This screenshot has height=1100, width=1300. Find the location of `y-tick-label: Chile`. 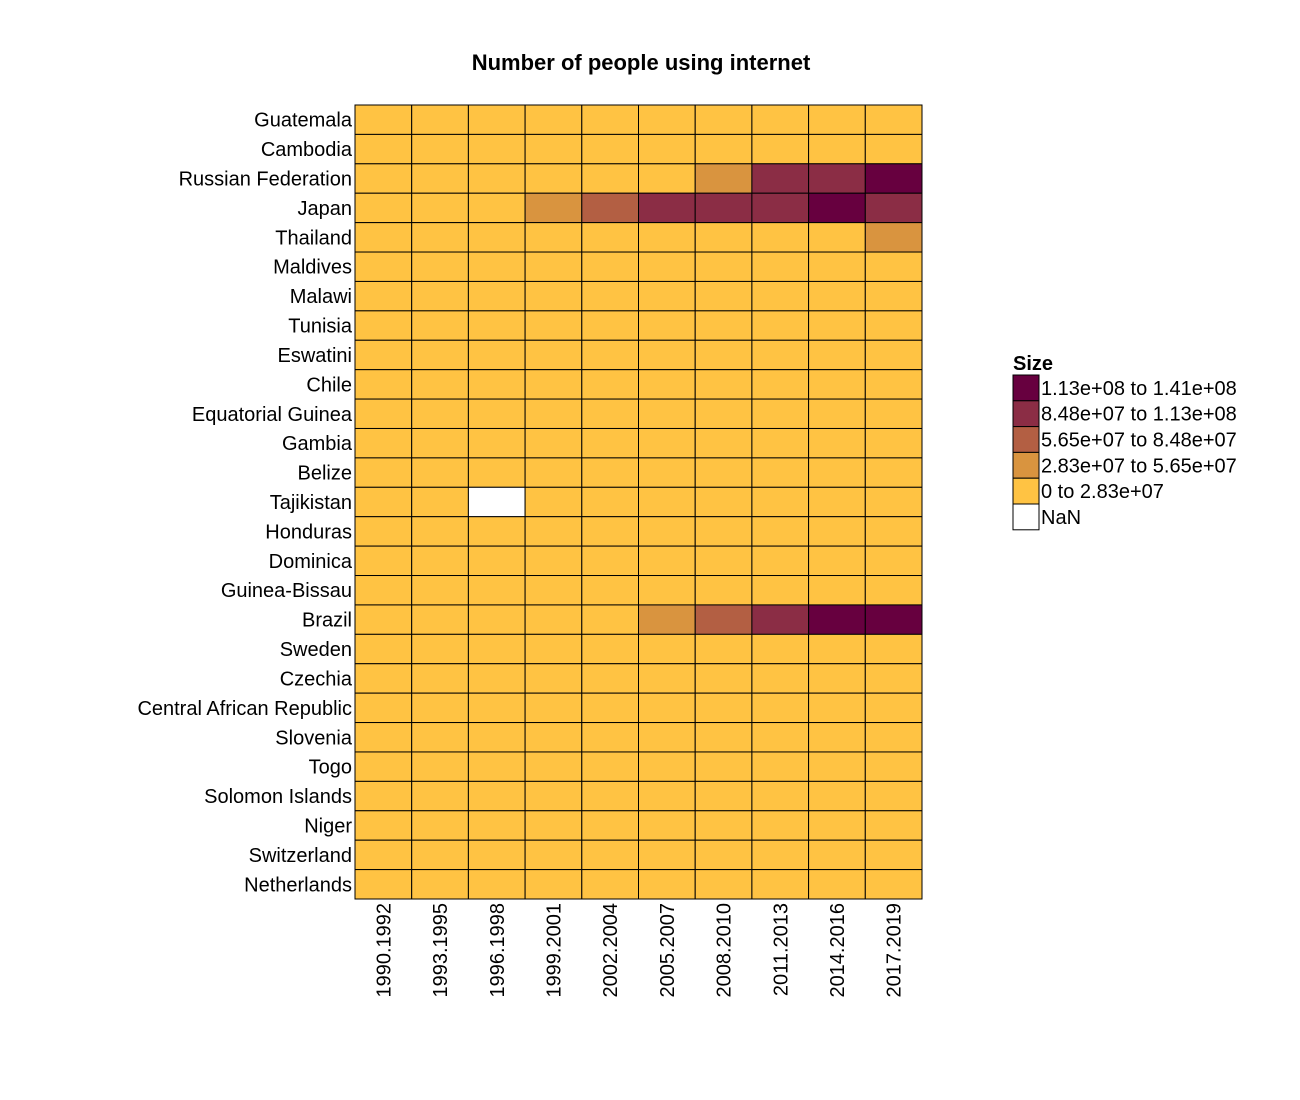

y-tick-label: Chile is located at coordinates (329, 385).